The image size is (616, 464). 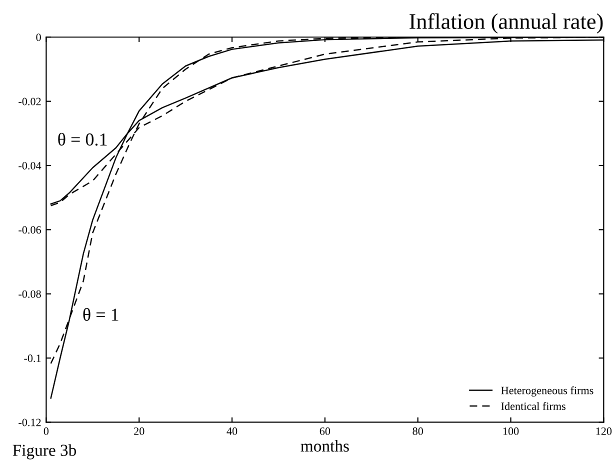 What do you see at coordinates (30, 166) in the screenshot?
I see `y-tick-label: -0.04` at bounding box center [30, 166].